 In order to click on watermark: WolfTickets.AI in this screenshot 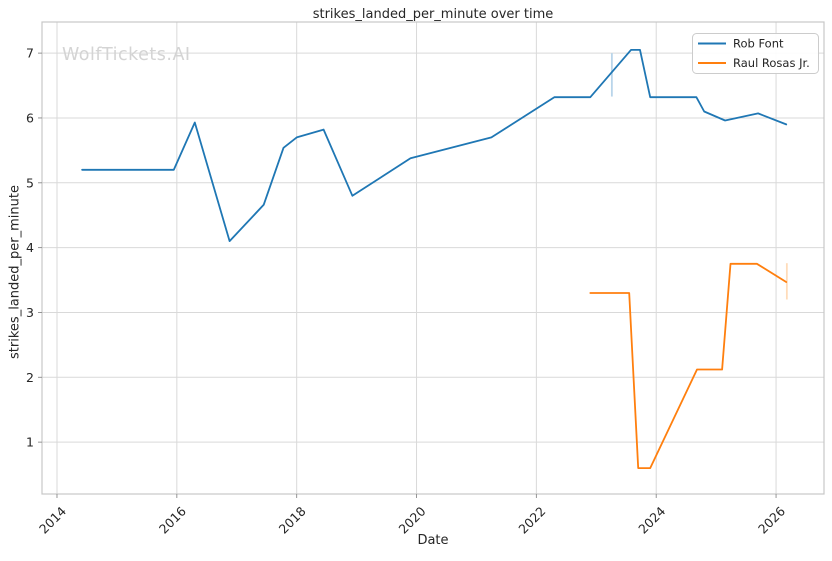, I will do `click(126, 55)`.